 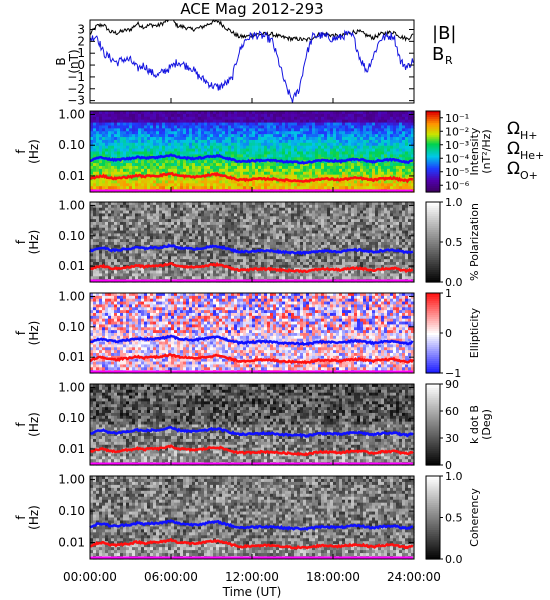 I want to click on legend-omega-sub: O+, so click(x=529, y=175).